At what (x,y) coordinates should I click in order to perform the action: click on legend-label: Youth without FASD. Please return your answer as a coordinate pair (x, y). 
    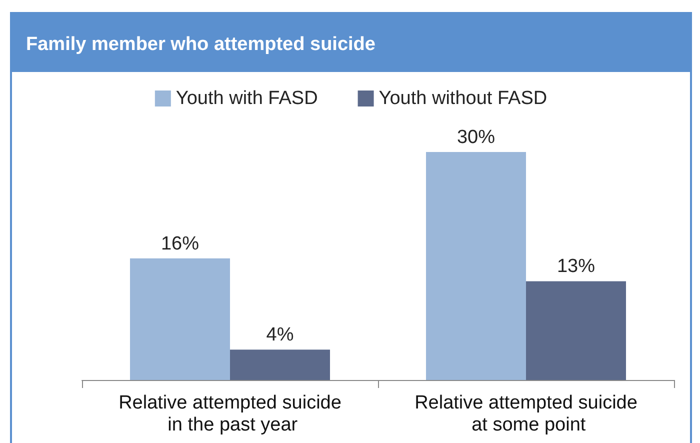
    Looking at the image, I should click on (463, 98).